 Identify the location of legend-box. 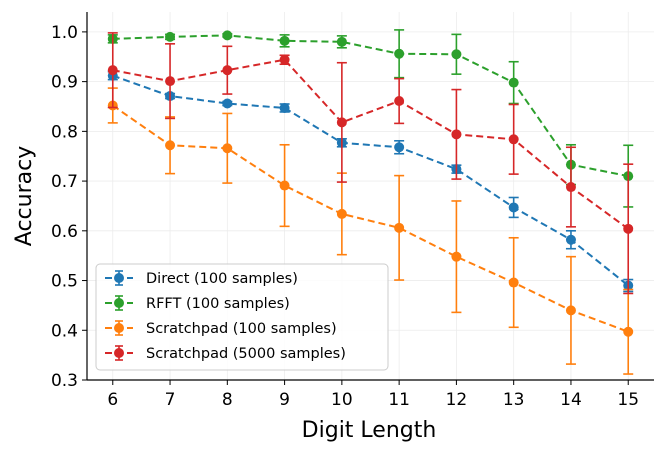
(242, 317).